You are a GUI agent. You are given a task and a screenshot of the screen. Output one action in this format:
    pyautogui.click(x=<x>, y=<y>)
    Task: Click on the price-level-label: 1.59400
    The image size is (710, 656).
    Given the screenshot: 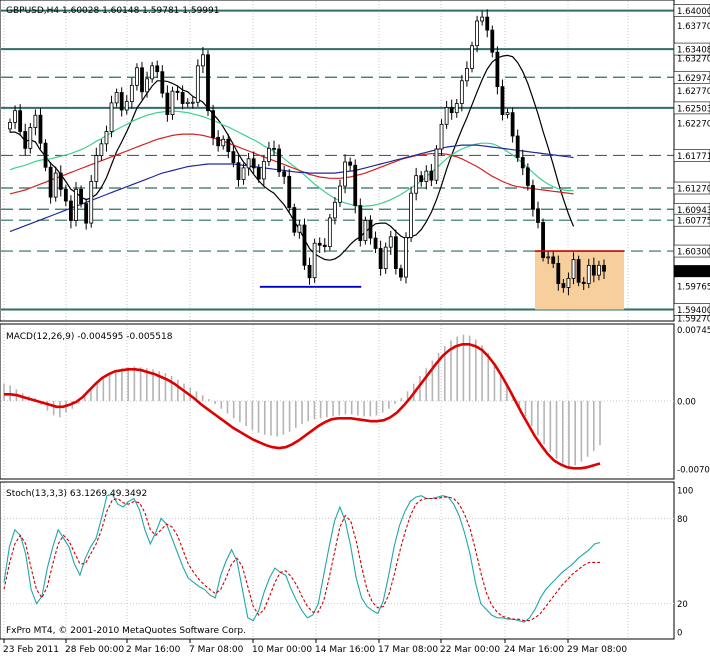 What is the action you would take?
    pyautogui.click(x=693, y=311)
    